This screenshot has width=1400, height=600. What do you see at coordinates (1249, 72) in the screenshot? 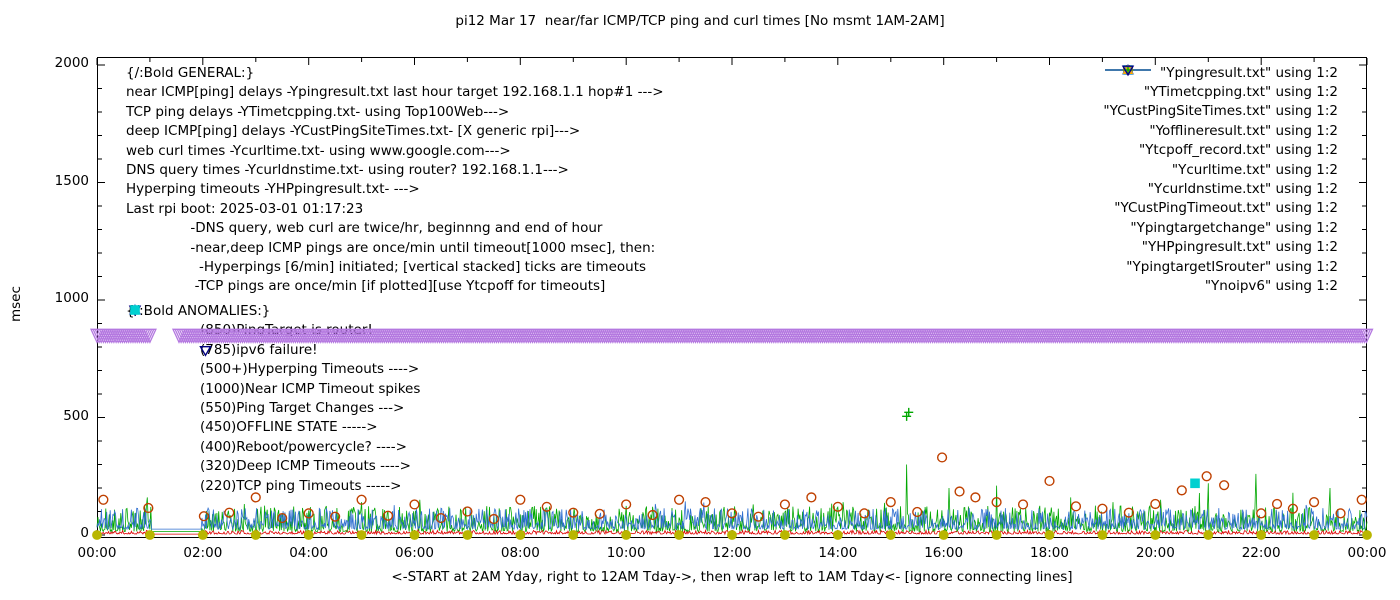
I see `legend-label: "Ypingresult.txt" using 1:2` at bounding box center [1249, 72].